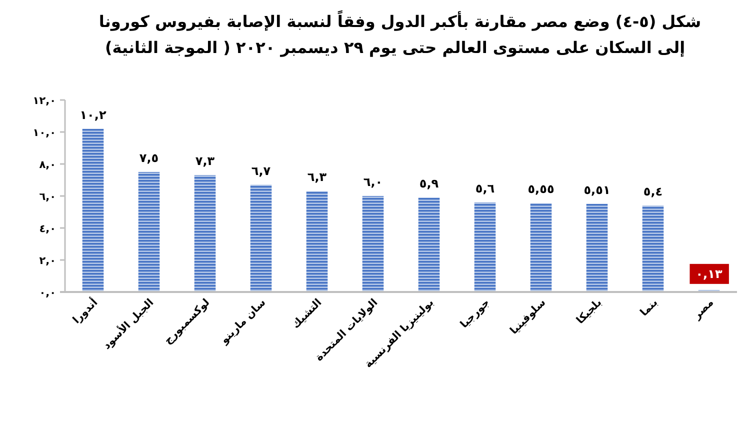 The image size is (750, 430). What do you see at coordinates (395, 47) in the screenshot?
I see `chart-subtitle: إلى السكان على مستوى العالم حتى يوم ٢٩ ديسمبر ٢٠٢٠ ( الموجة الثانية)` at bounding box center [395, 47].